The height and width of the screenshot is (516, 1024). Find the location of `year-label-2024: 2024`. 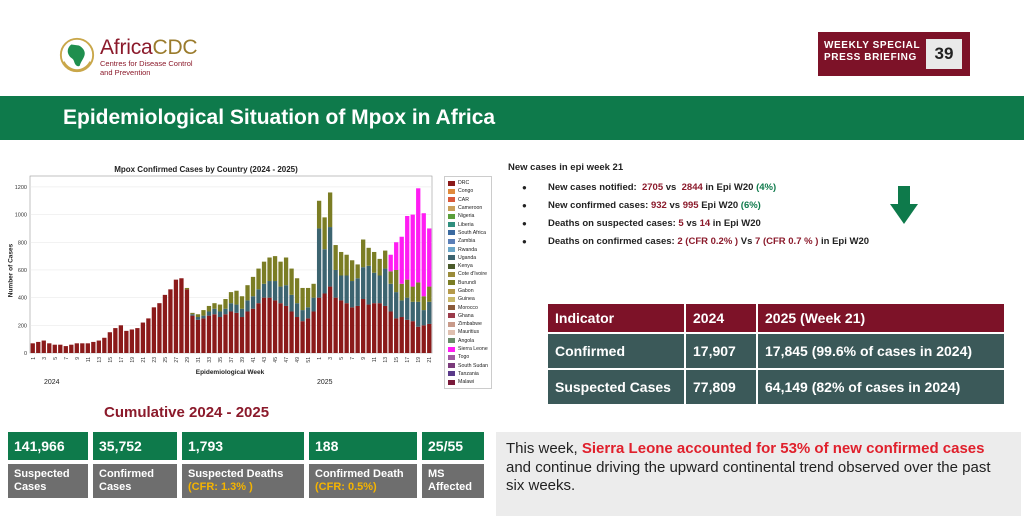

year-label-2024: 2024 is located at coordinates (52, 382).